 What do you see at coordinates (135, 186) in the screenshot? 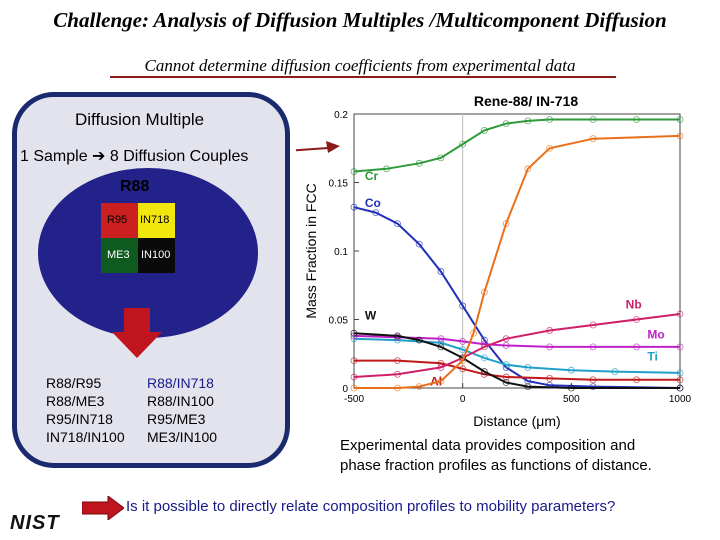
I see `r88-label: R88` at bounding box center [135, 186].